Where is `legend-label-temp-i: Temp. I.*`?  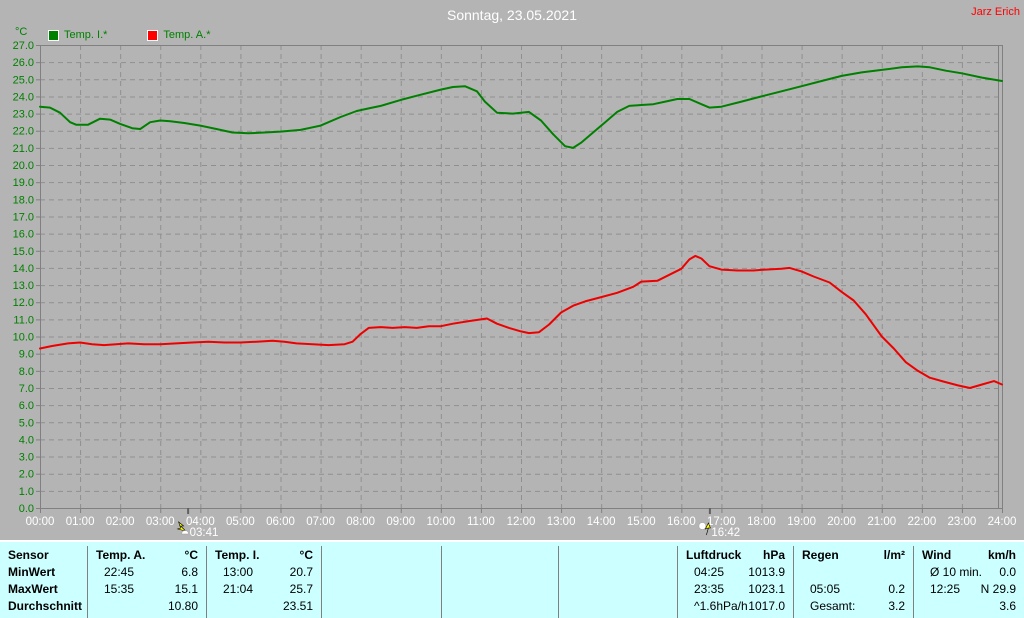 legend-label-temp-i: Temp. I.* is located at coordinates (86, 35).